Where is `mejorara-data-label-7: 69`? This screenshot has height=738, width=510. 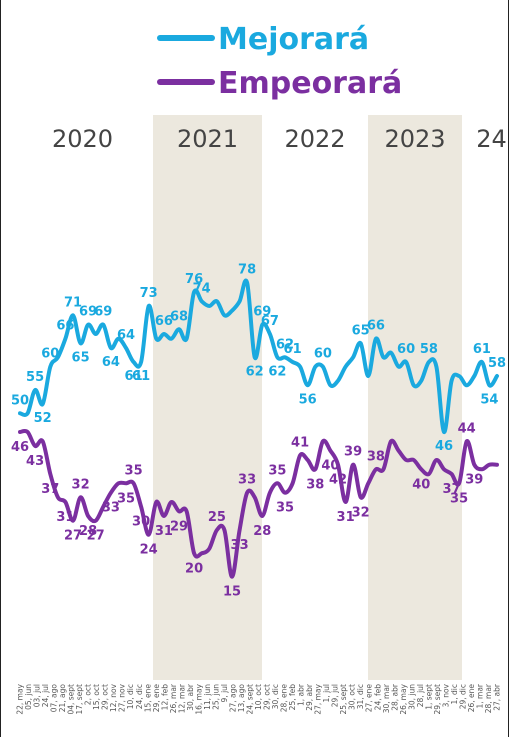
mejorara-data-label-7: 69 is located at coordinates (88, 312).